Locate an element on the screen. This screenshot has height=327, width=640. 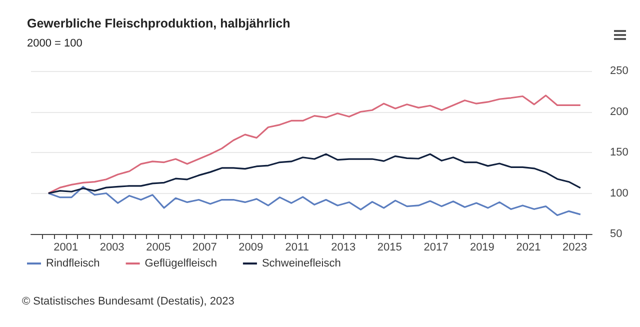
legend-label: Geflügelfleisch is located at coordinates (180, 264).